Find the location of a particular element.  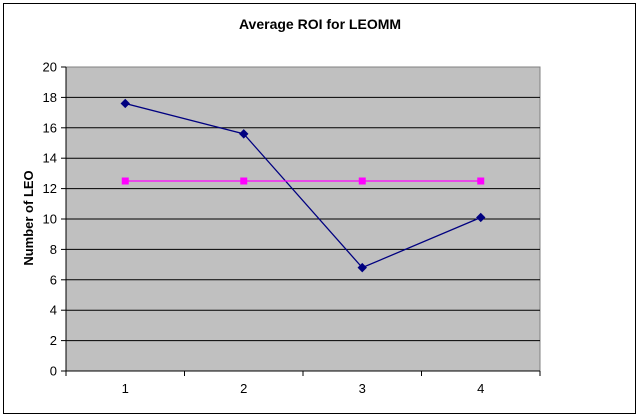

y-tick-label: 18 is located at coordinates (50, 97).